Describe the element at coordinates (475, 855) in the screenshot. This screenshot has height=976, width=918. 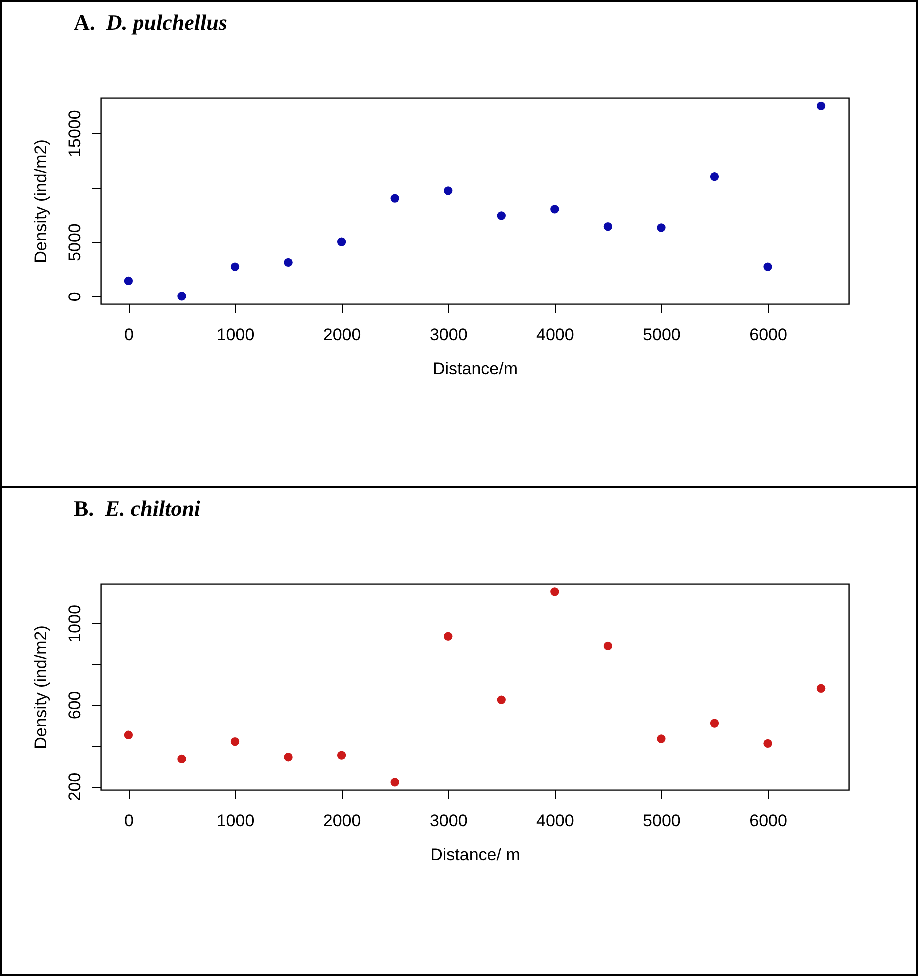
I see `x-axis-title: Distance/ m` at that location.